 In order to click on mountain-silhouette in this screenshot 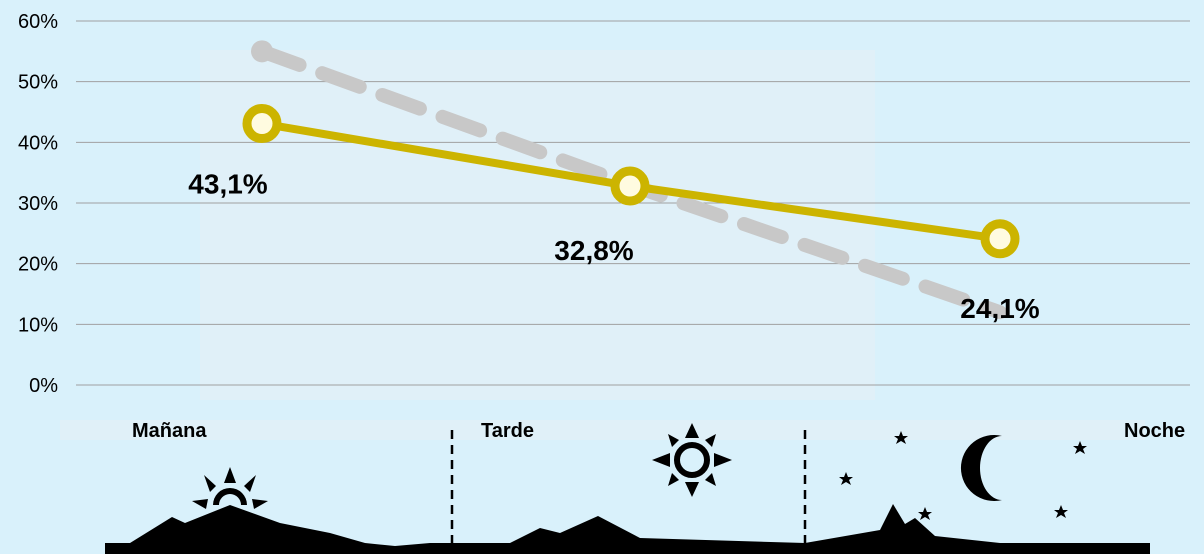, I will do `click(627, 529)`.